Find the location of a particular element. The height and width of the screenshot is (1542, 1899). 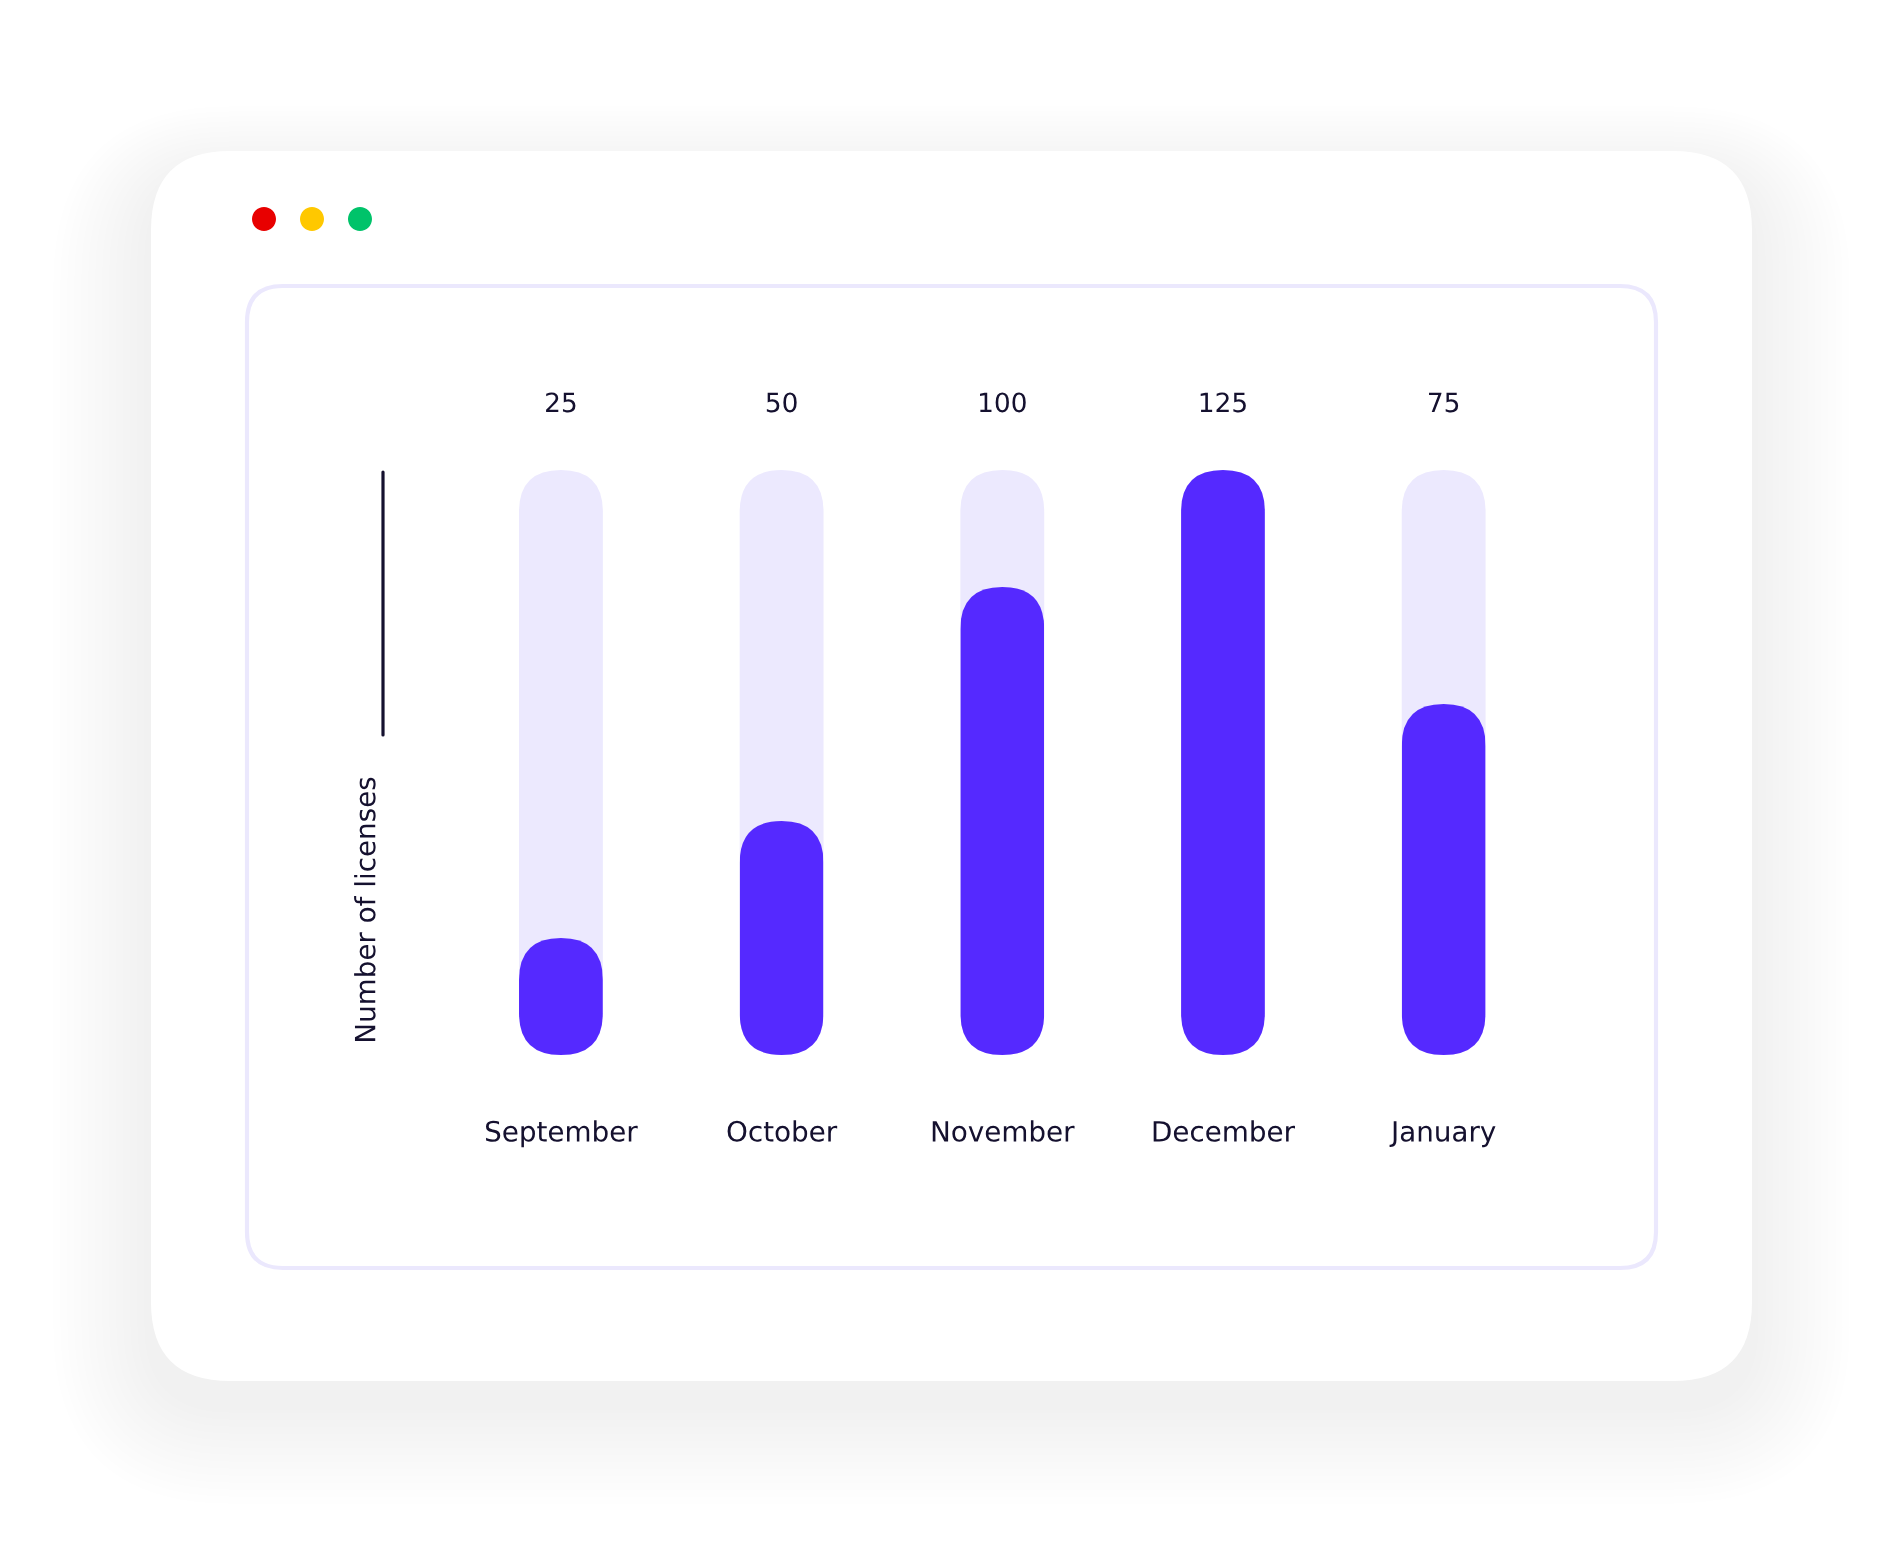

data-label: 50 is located at coordinates (781, 402).